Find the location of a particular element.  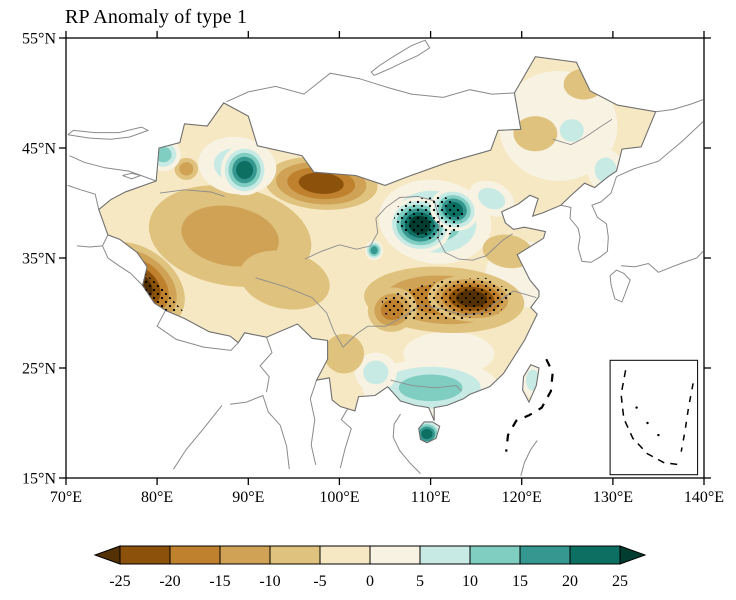

colorbar: -25 -20 -15 -10 -5 0 5 10 15 20 25 is located at coordinates (370, 567).